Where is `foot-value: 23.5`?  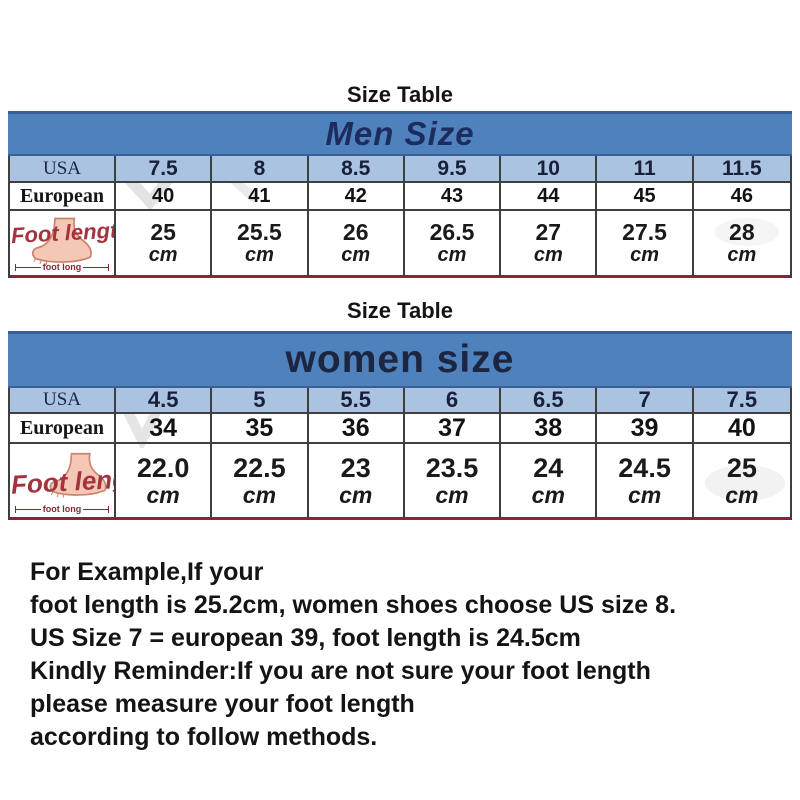 foot-value: 23.5 is located at coordinates (452, 468).